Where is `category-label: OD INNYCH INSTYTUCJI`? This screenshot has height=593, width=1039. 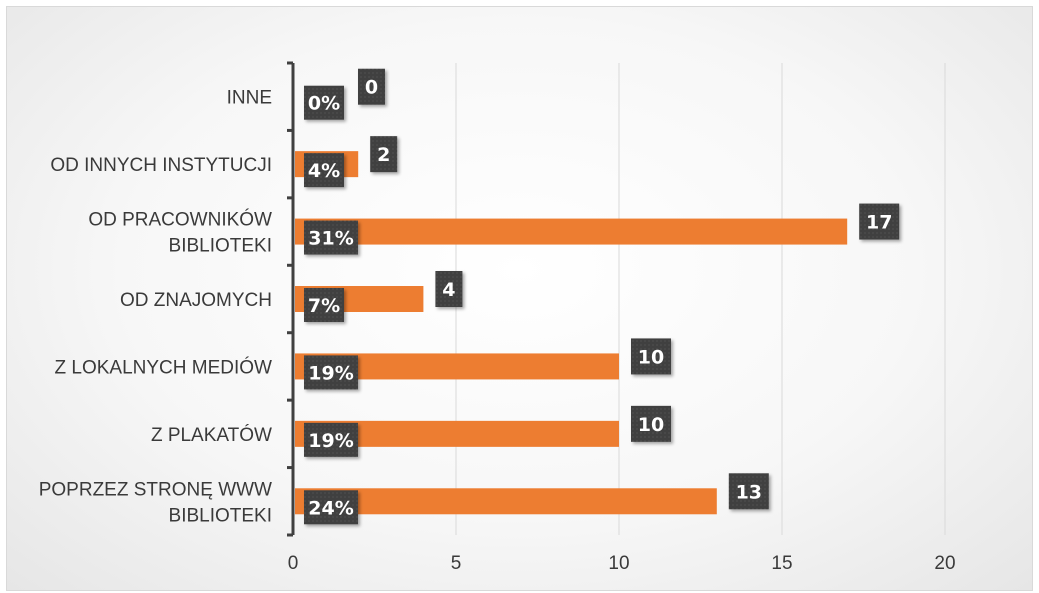
category-label: OD INNYCH INSTYTUCJI is located at coordinates (161, 165).